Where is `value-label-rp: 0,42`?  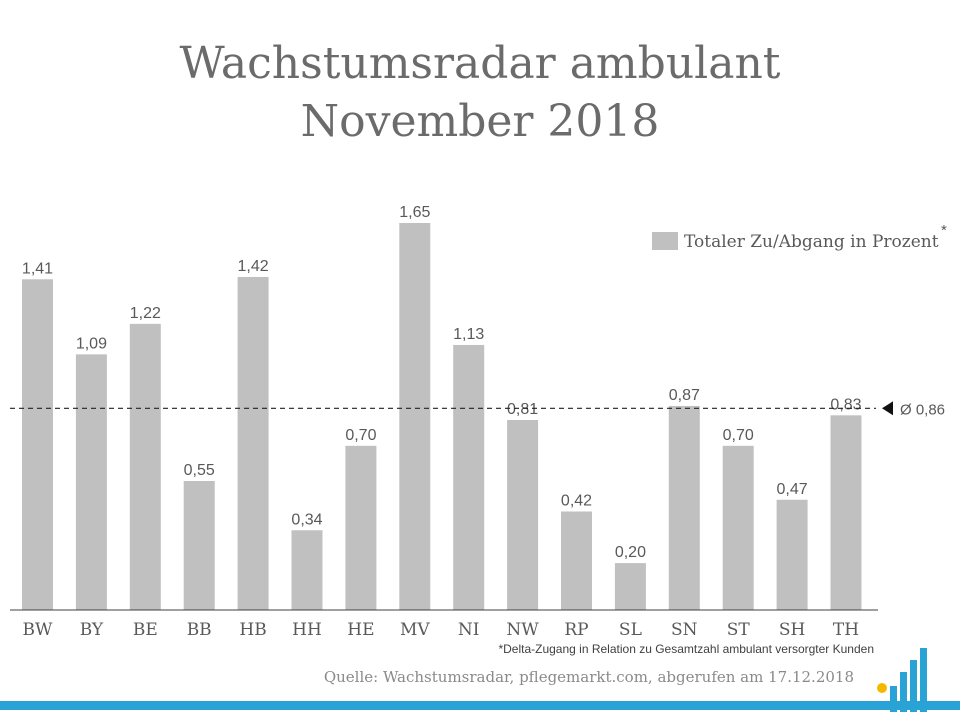
value-label-rp: 0,42 is located at coordinates (576, 500).